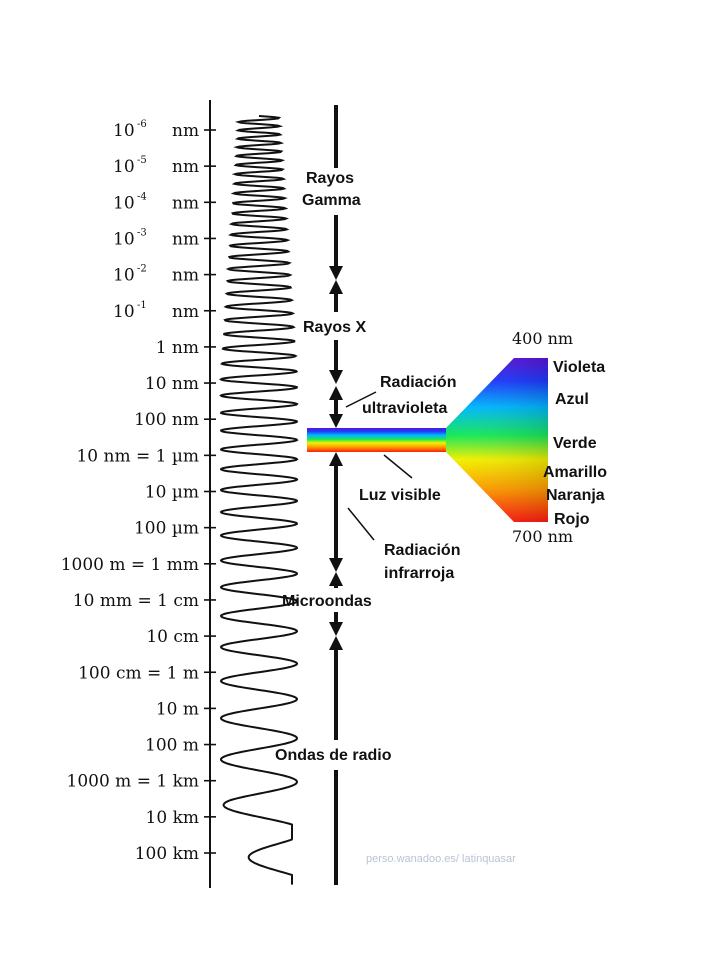  I want to click on ir-label-line1: Radiación, so click(422, 550).